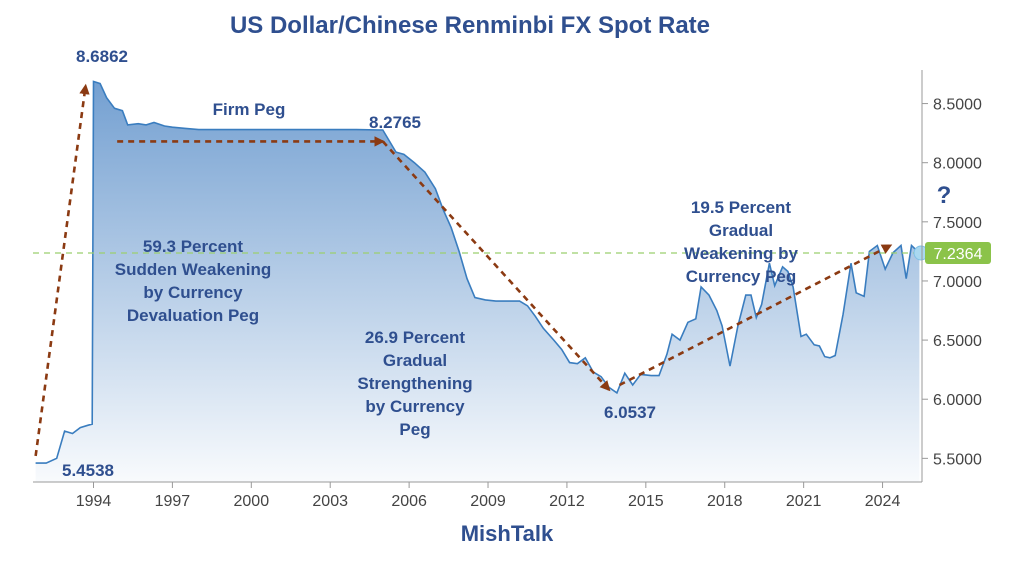 The image size is (1024, 584). I want to click on annotation-text: Firm Peg, so click(249, 109).